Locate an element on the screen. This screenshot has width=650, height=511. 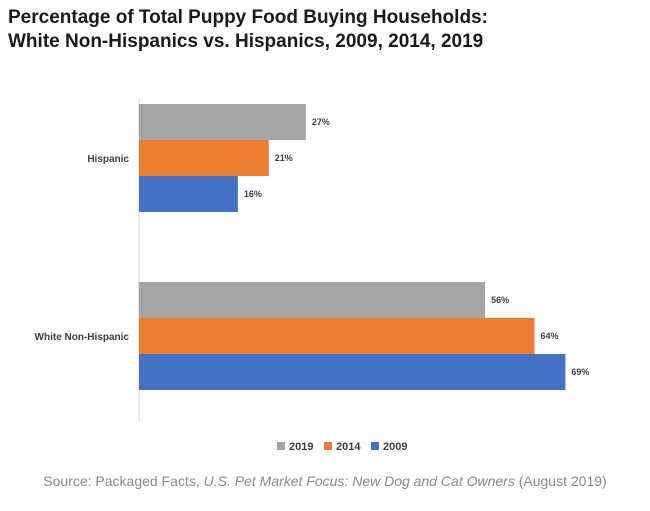
bar-white-non-hispanic-2009 is located at coordinates (352, 372).